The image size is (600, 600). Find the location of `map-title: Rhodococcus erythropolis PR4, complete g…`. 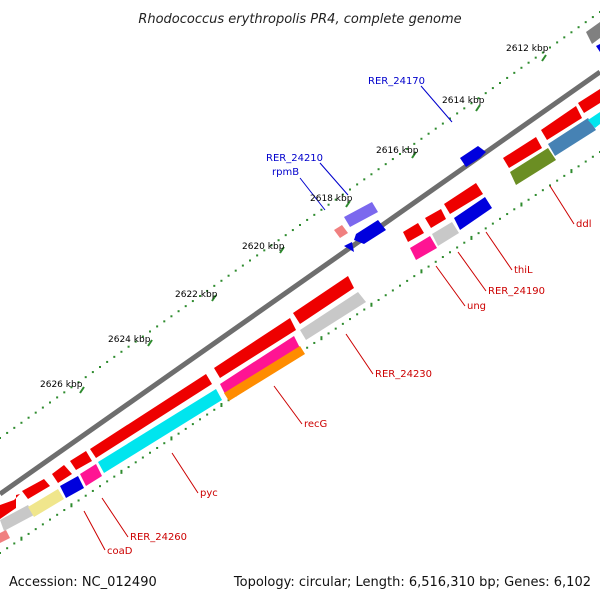

map-title: Rhodococcus erythropolis PR4, complete g… is located at coordinates (299, 19).